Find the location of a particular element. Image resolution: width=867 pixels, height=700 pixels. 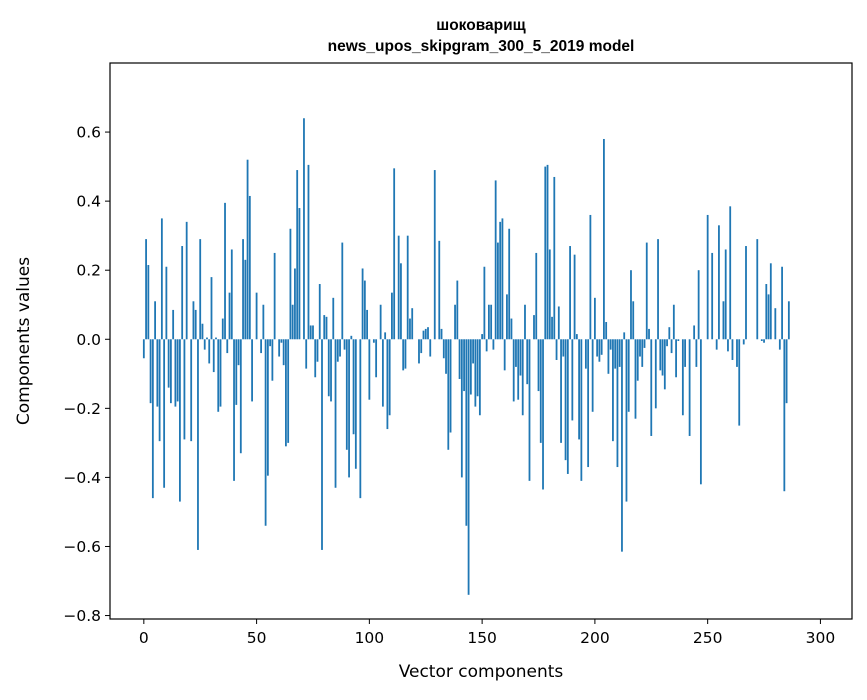

y-tick-label: −0.2 is located at coordinates (82, 409).